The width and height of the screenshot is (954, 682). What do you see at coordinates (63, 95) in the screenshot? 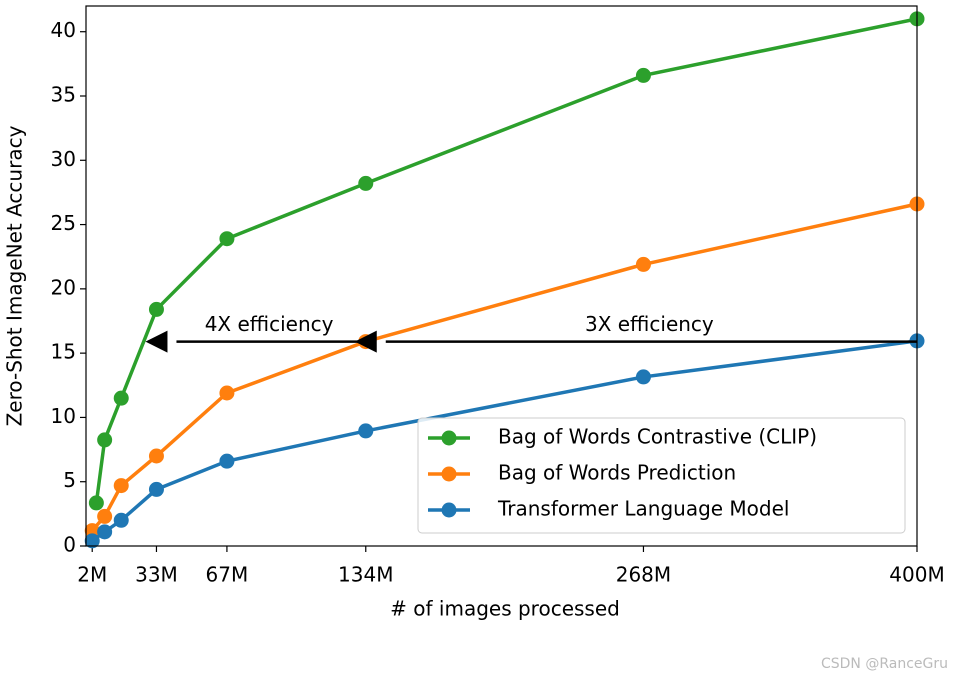
I see `y-tick-label: 35` at bounding box center [63, 95].